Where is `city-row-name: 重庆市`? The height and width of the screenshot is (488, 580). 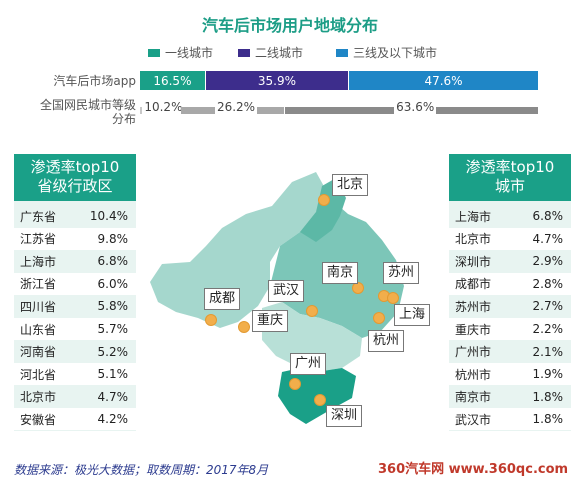
city-row-name: 重庆市 is located at coordinates (473, 329).